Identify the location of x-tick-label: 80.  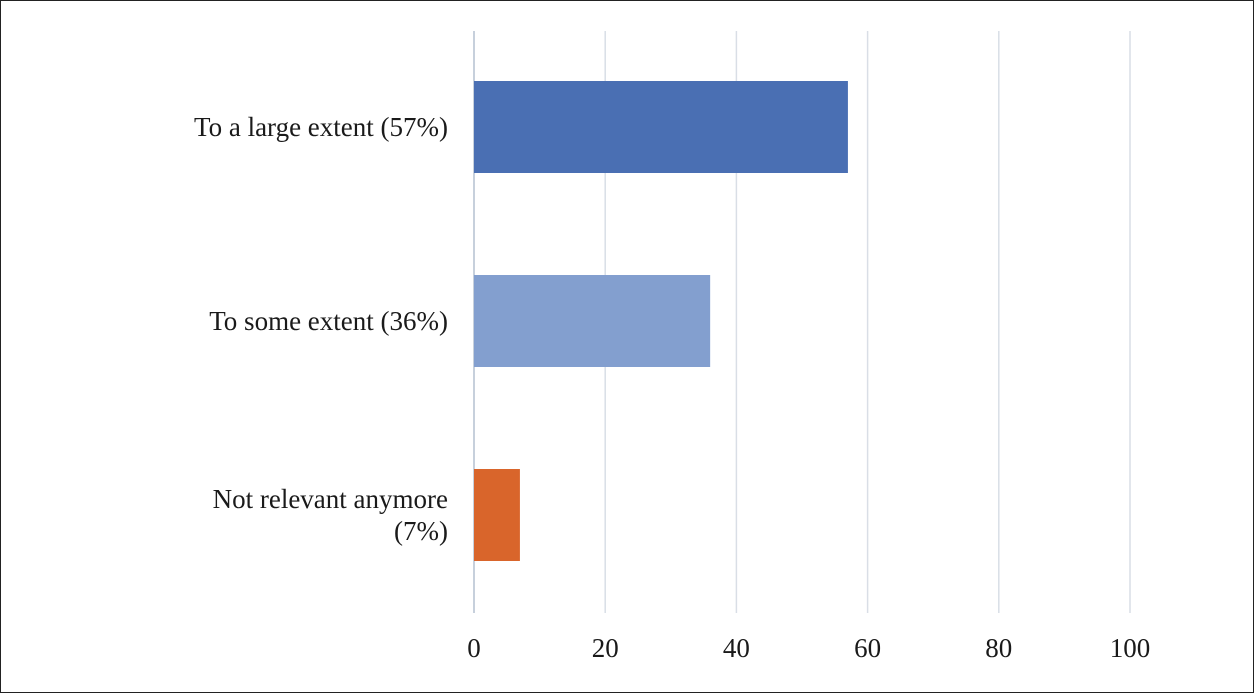
(998, 648).